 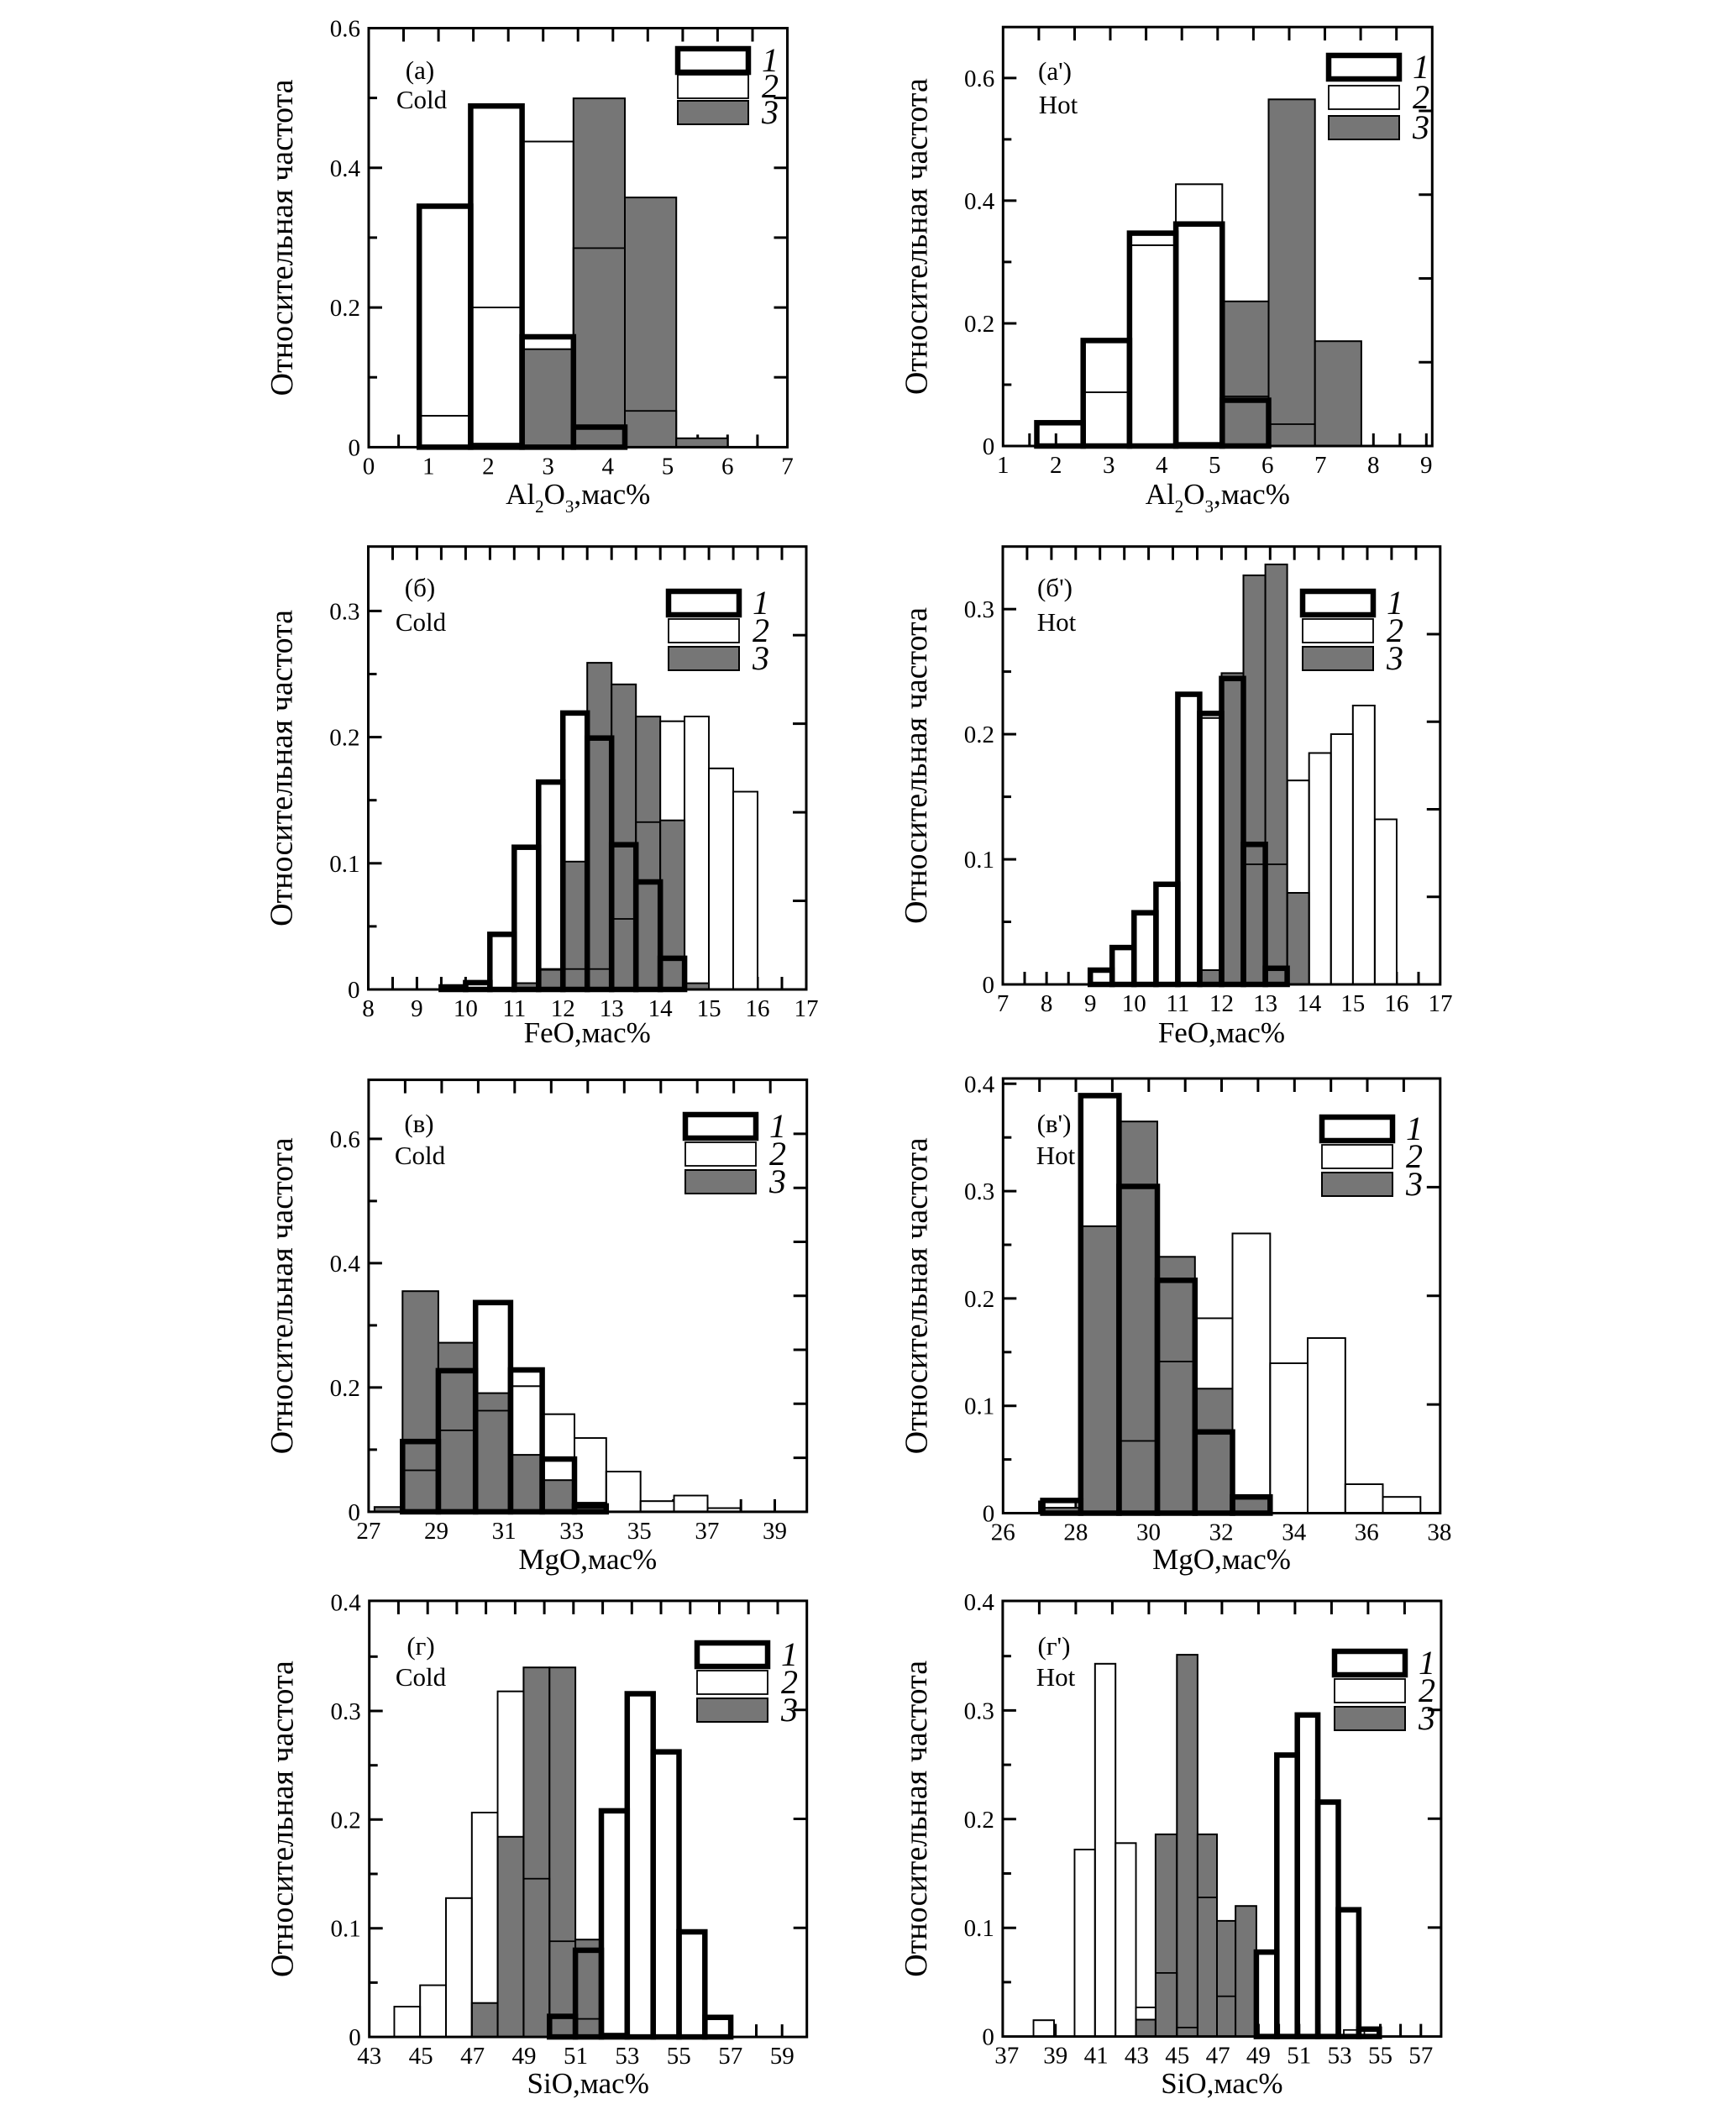 I want to click on svg-text: 13, so click(x=612, y=1009).